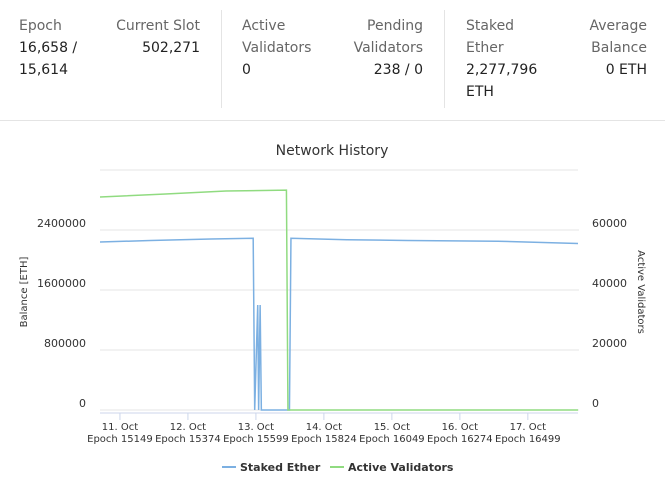  What do you see at coordinates (609, 223) in the screenshot?
I see `y2-tick-label: 60000` at bounding box center [609, 223].